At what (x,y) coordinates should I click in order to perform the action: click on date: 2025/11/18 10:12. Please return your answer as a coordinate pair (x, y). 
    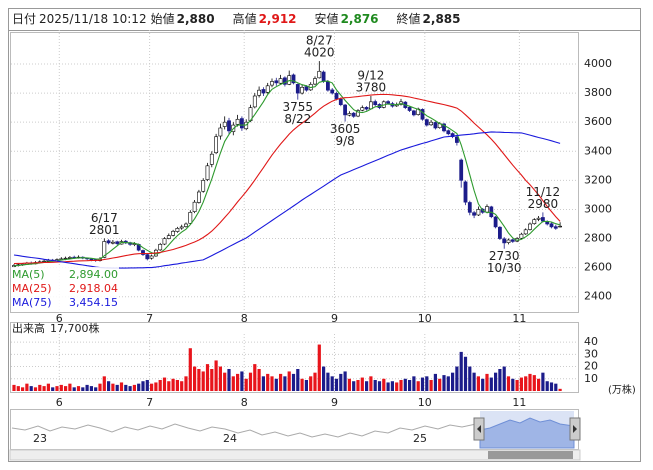
    Looking at the image, I should click on (93, 19).